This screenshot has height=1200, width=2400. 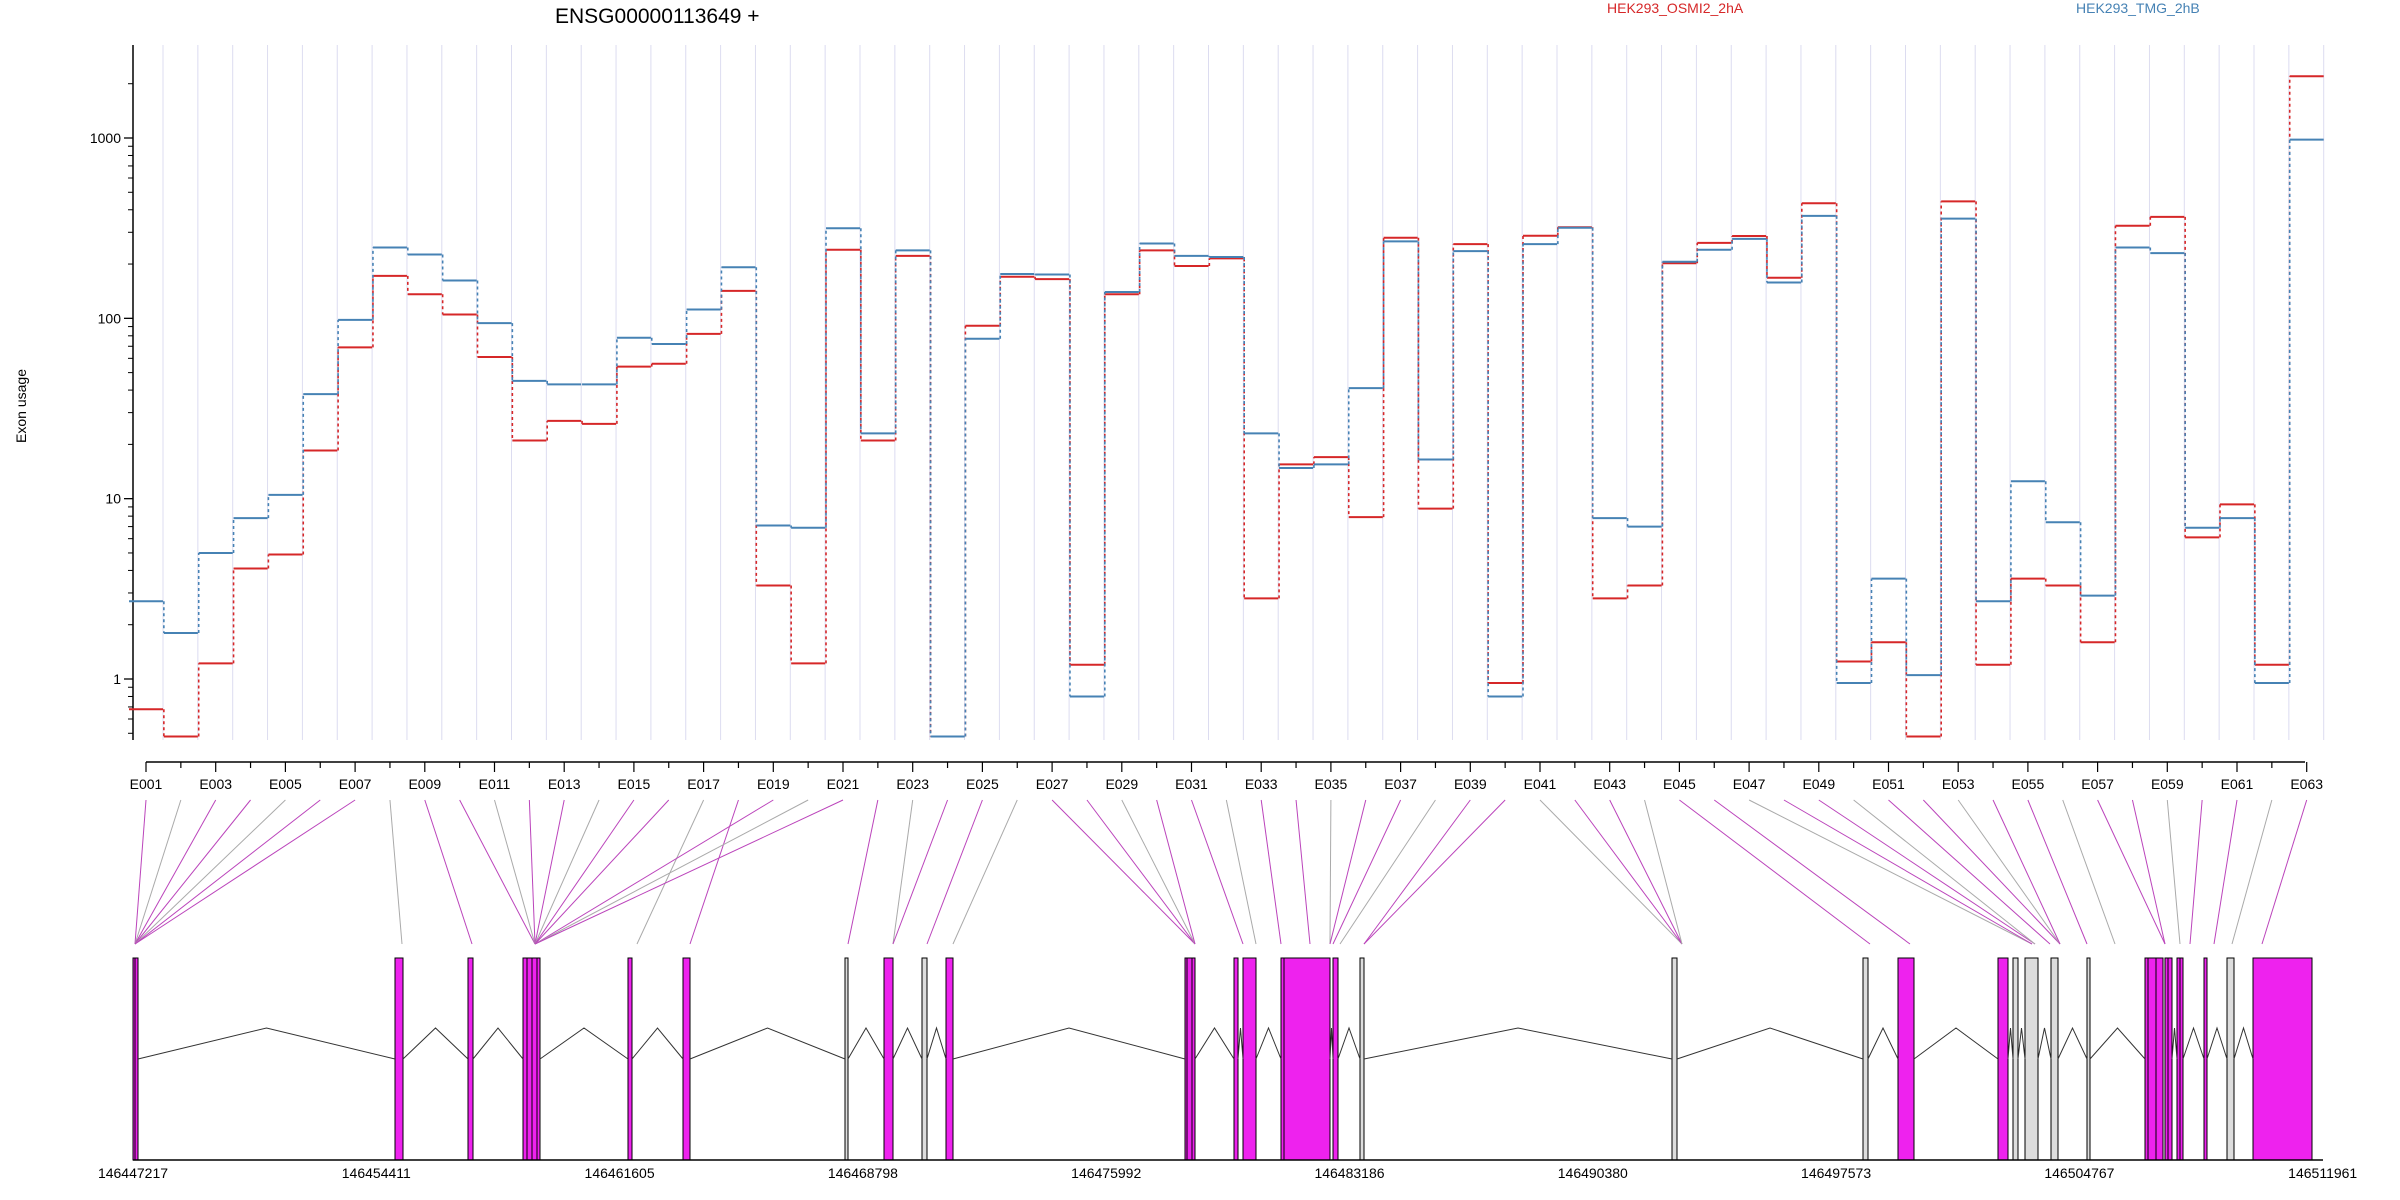 What do you see at coordinates (2079, 1173) in the screenshot?
I see `genome-tick-label: 146504767` at bounding box center [2079, 1173].